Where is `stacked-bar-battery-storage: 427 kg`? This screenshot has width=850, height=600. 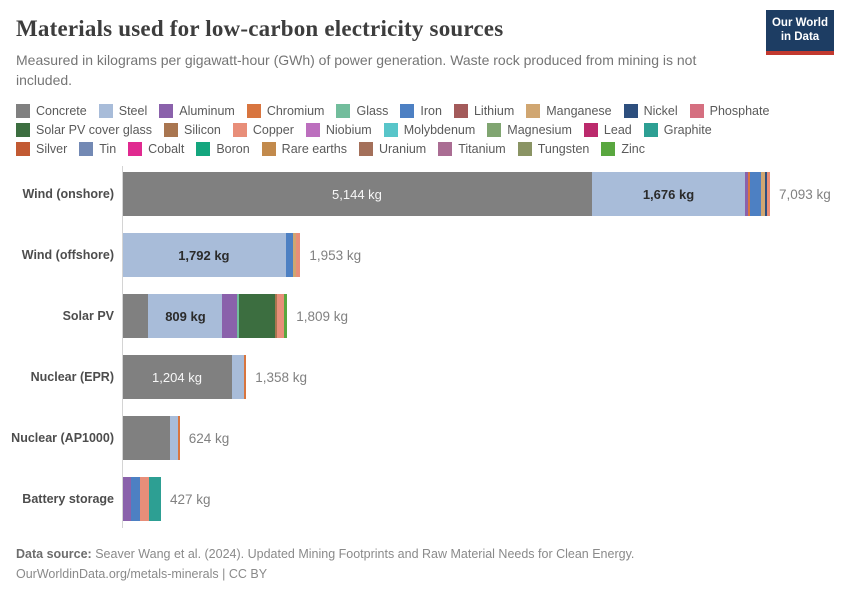 stacked-bar-battery-storage: 427 kg is located at coordinates (166, 499).